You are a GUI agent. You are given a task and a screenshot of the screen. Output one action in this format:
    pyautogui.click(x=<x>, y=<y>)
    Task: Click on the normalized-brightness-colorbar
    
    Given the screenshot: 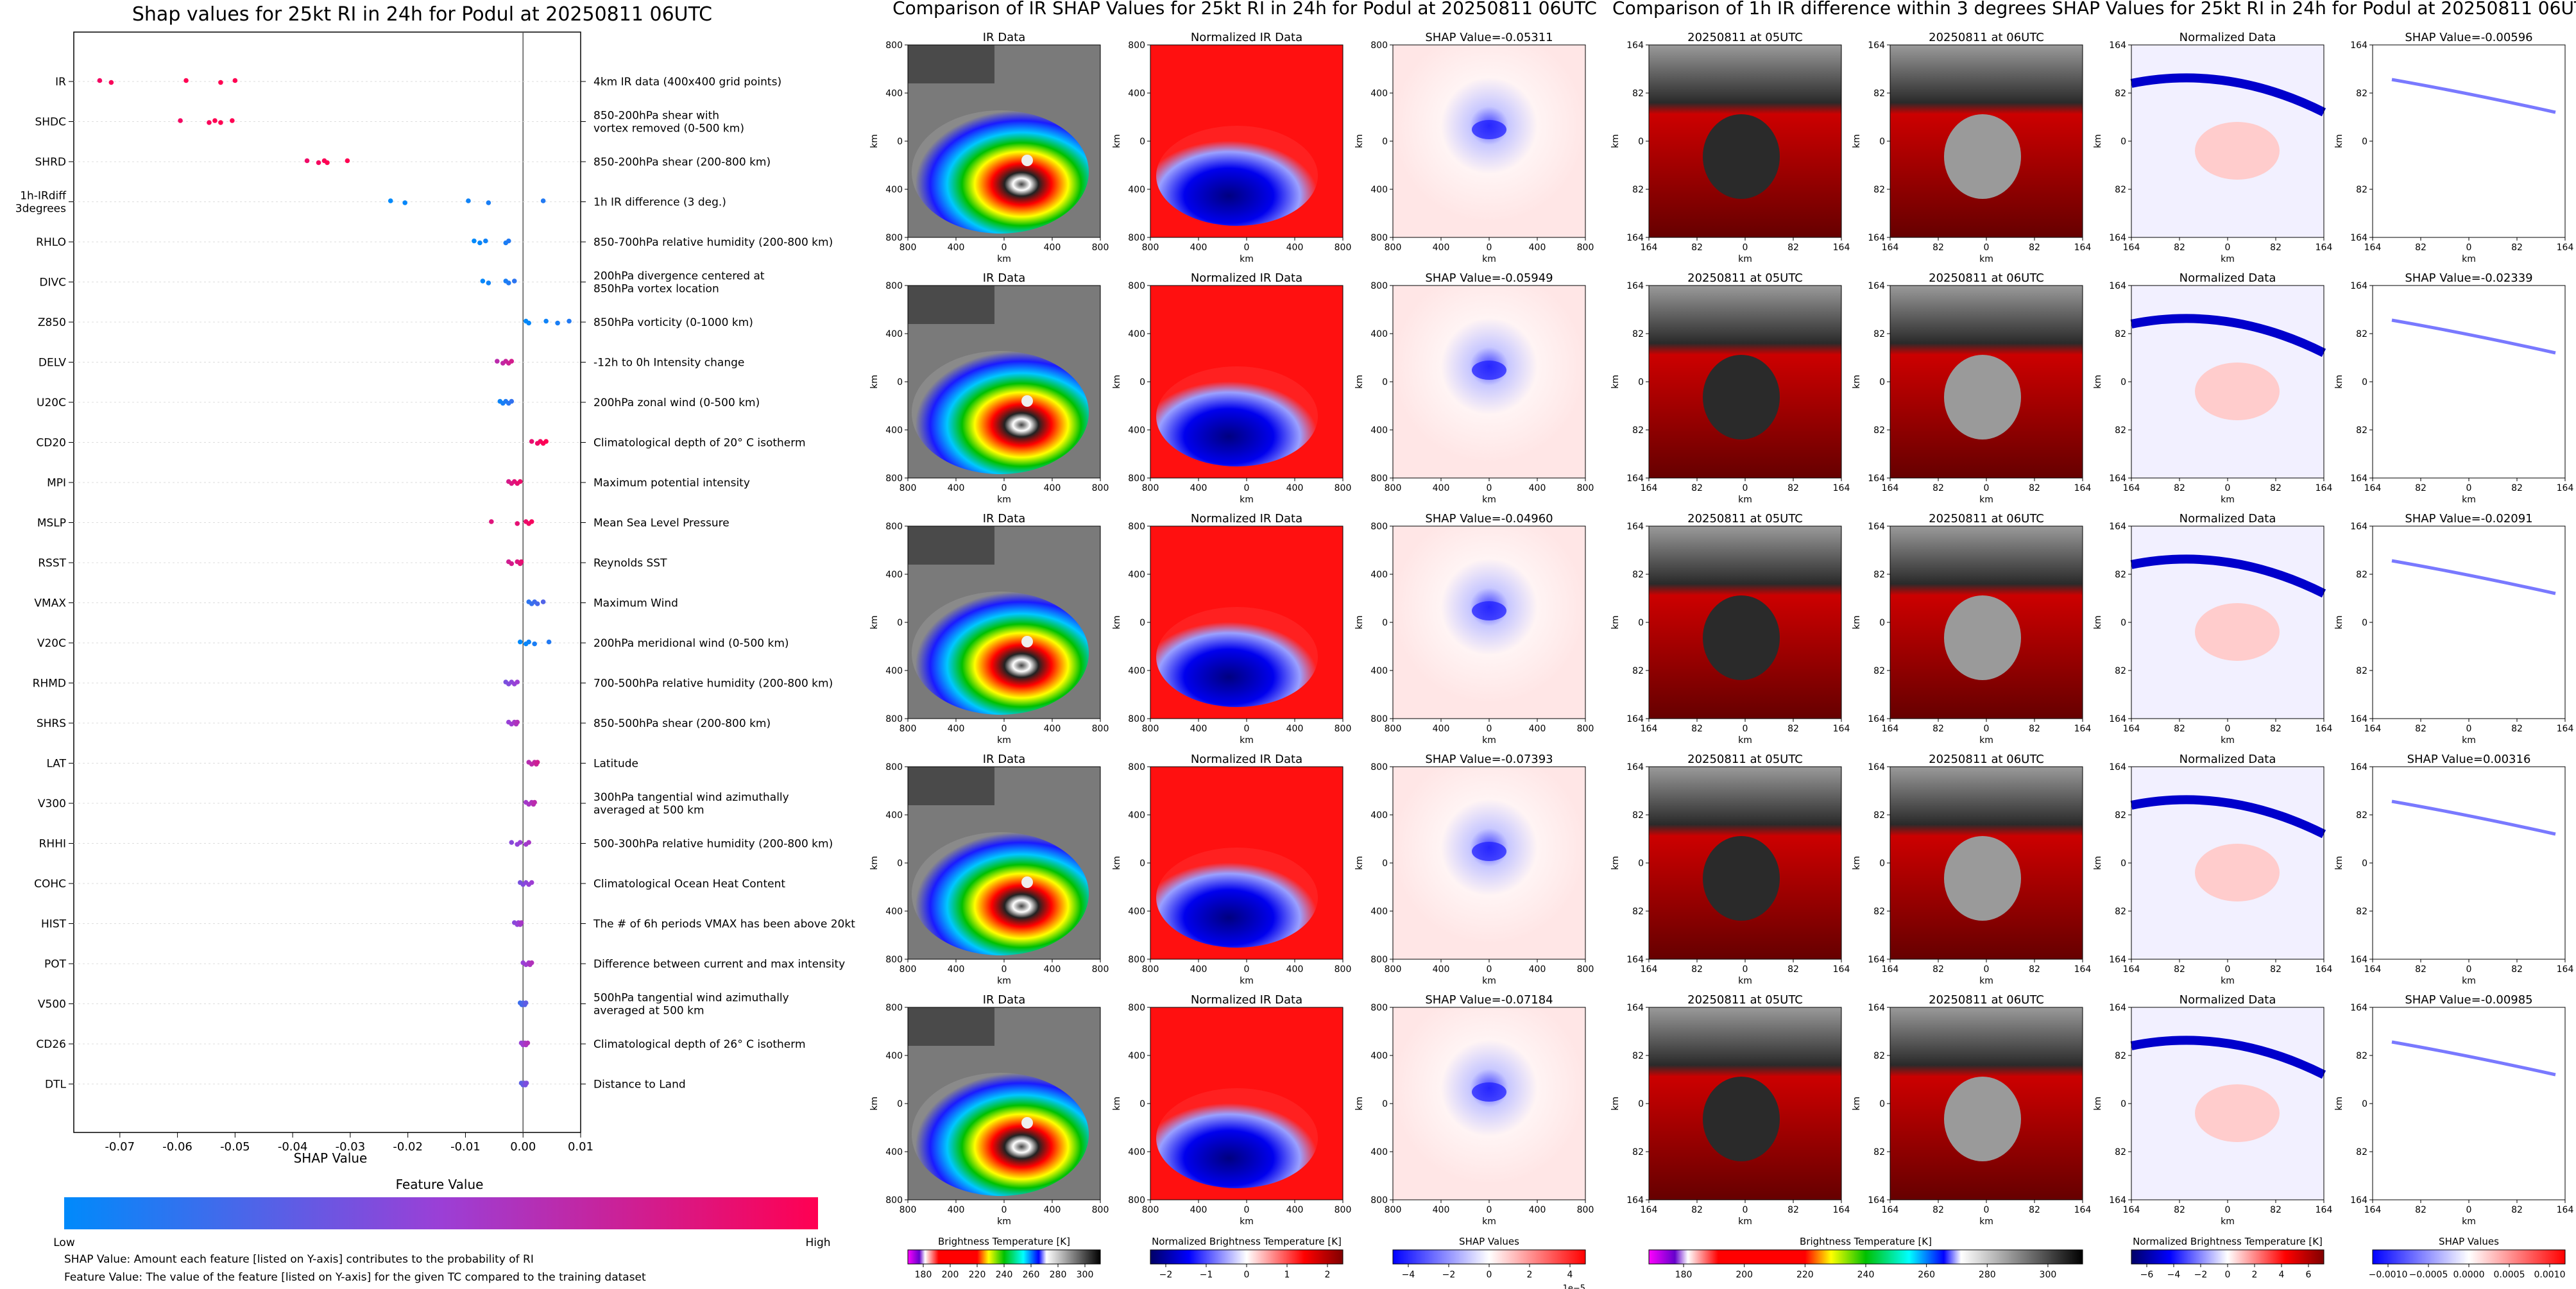 What is the action you would take?
    pyautogui.click(x=2227, y=1257)
    